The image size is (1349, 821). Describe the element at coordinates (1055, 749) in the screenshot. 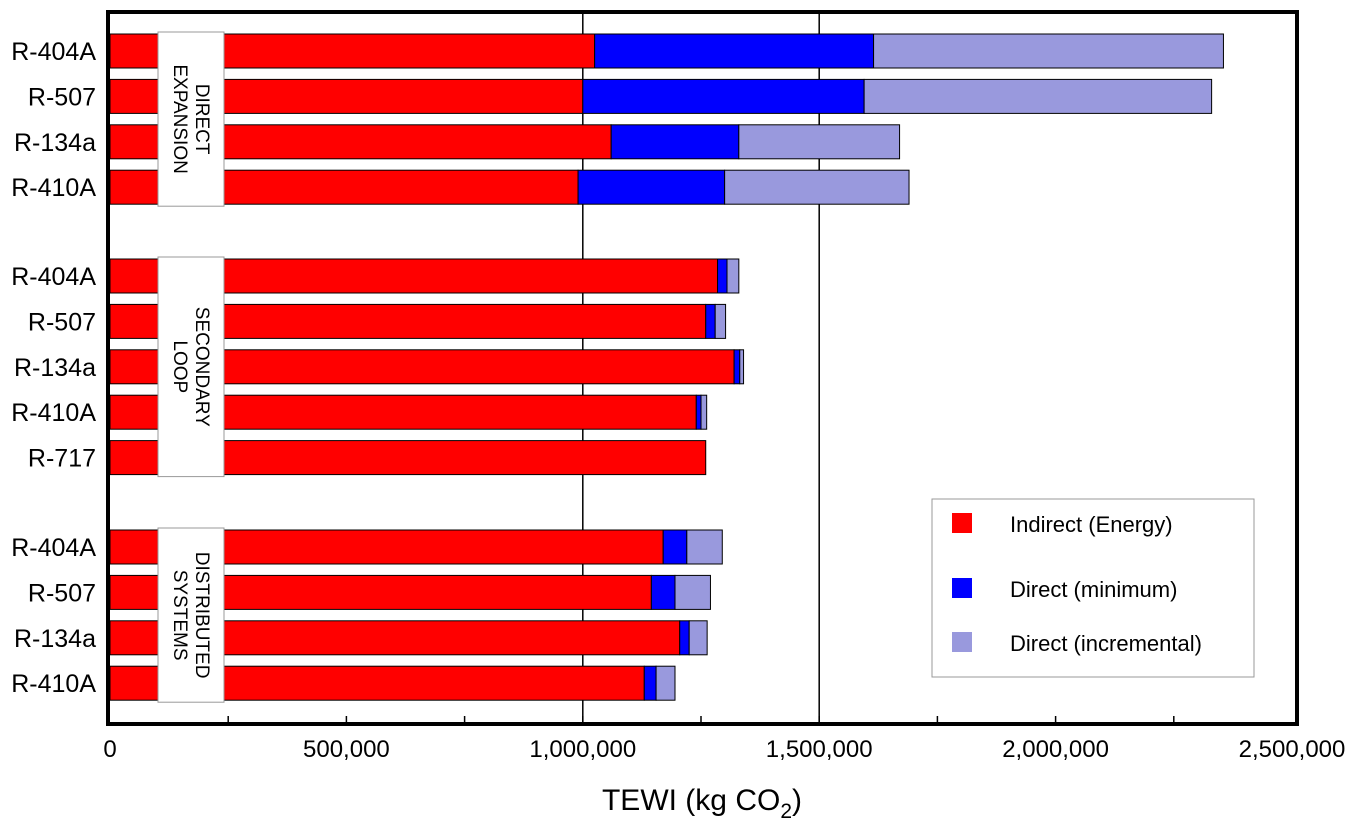

I see `x-tick-label: 2,000,000` at that location.